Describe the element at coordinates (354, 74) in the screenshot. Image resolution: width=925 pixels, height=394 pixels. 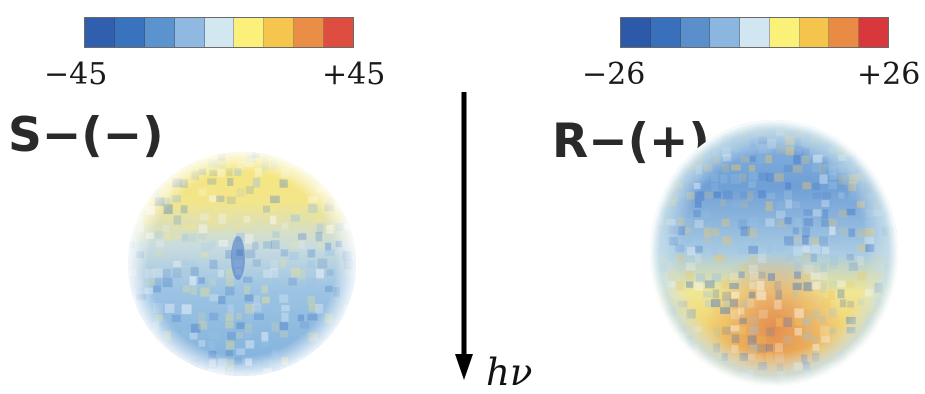
I see `colorbar-left-max-label: +45` at that location.